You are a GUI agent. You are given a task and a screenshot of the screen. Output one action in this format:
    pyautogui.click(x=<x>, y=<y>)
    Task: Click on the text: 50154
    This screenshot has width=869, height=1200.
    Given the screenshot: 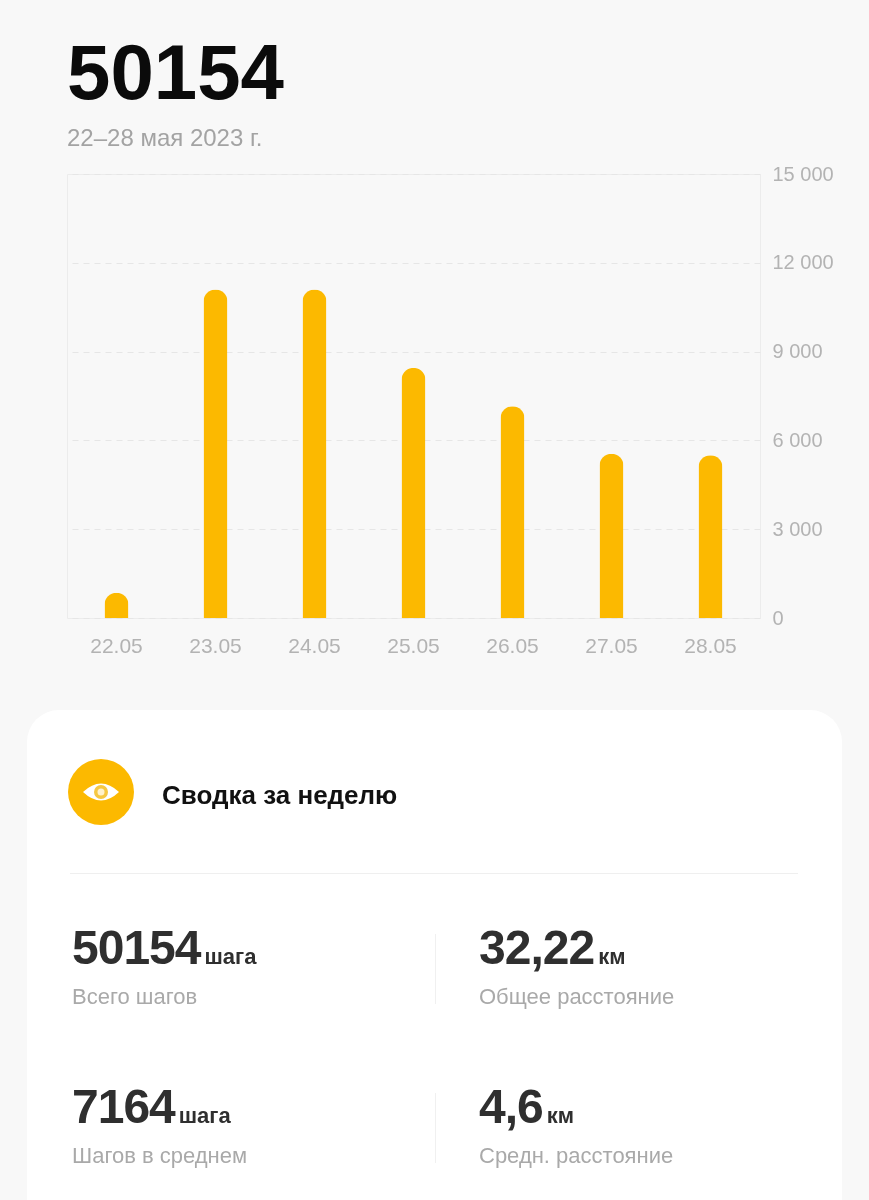 What is the action you would take?
    pyautogui.click(x=136, y=947)
    